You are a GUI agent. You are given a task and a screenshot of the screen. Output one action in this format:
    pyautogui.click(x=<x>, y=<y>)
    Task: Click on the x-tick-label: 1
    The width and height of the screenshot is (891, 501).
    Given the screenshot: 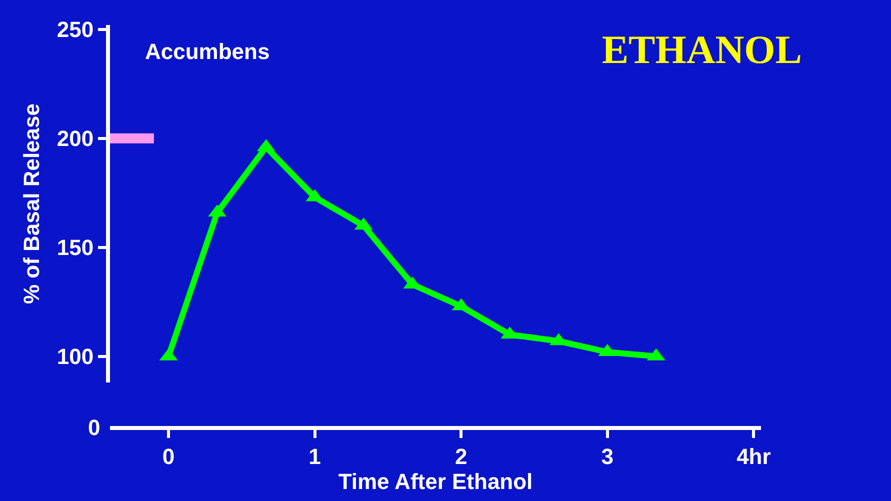 What is the action you would take?
    pyautogui.click(x=314, y=457)
    